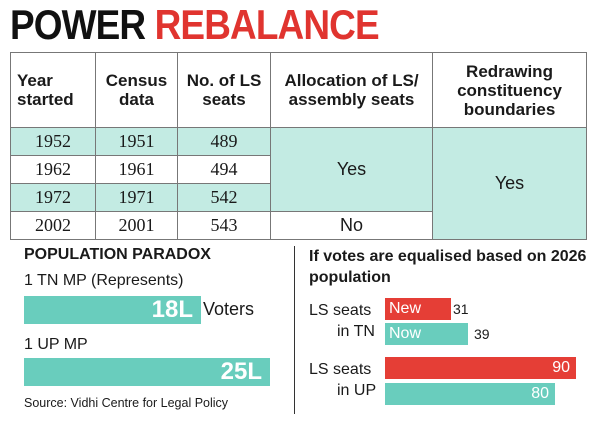 The height and width of the screenshot is (427, 595). Describe the element at coordinates (224, 197) in the screenshot. I see `cell-seats: 542` at that location.